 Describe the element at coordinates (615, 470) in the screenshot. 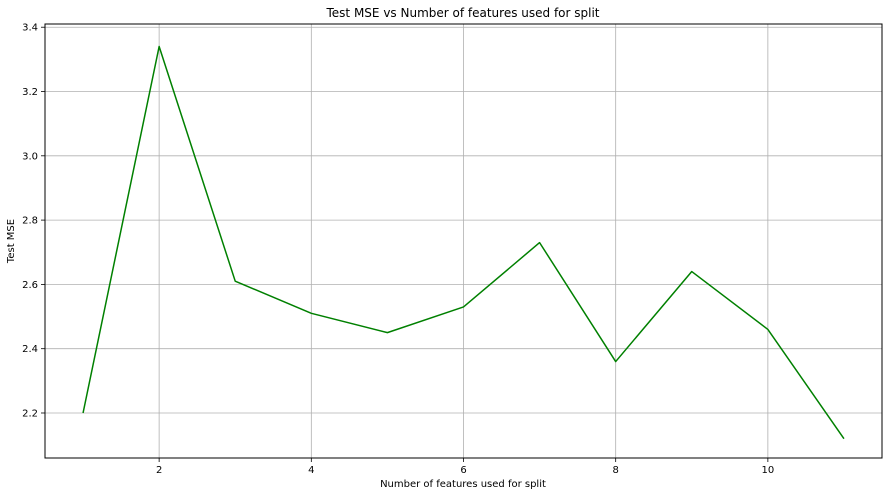

I see `x-tick-label: 8` at that location.